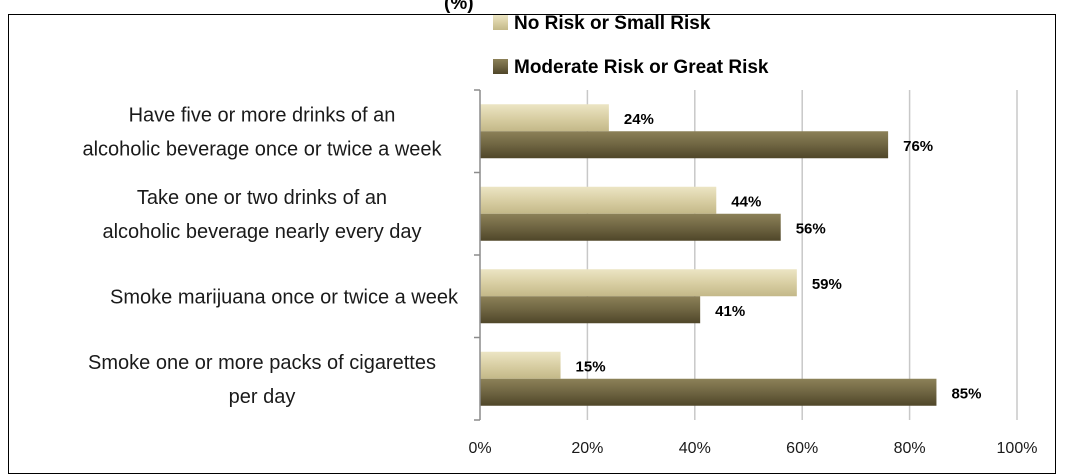 This screenshot has height=474, width=1065. Describe the element at coordinates (262, 149) in the screenshot. I see `category-label-1-line-2: alcoholic beverage once or twice a week` at that location.